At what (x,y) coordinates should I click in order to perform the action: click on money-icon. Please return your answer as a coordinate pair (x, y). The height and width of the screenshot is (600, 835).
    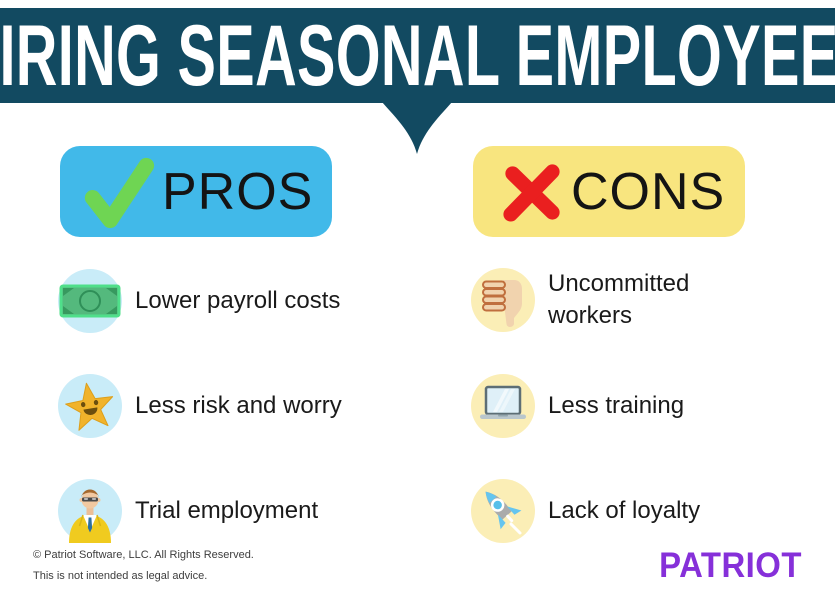
    Looking at the image, I should click on (90, 301).